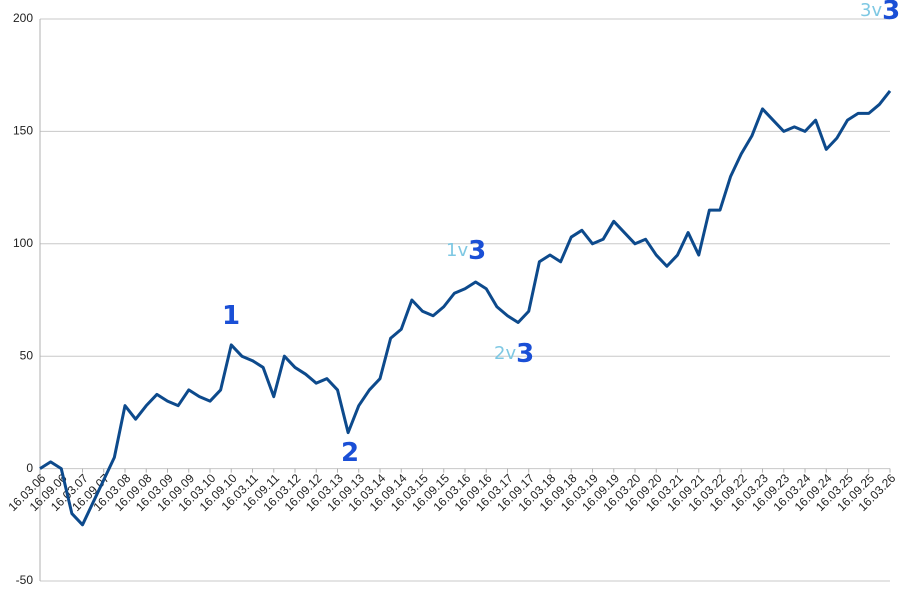  I want to click on annotation: 2v3, so click(514, 354).